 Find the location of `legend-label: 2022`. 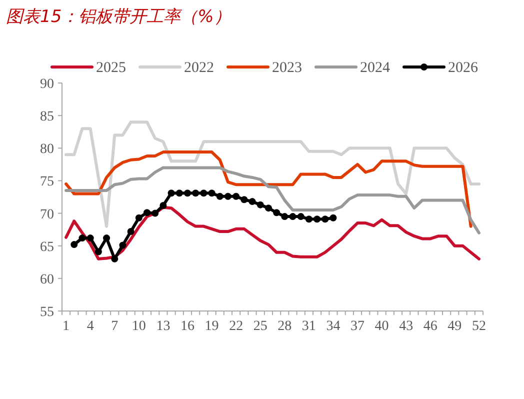

legend-label: 2022 is located at coordinates (199, 68).